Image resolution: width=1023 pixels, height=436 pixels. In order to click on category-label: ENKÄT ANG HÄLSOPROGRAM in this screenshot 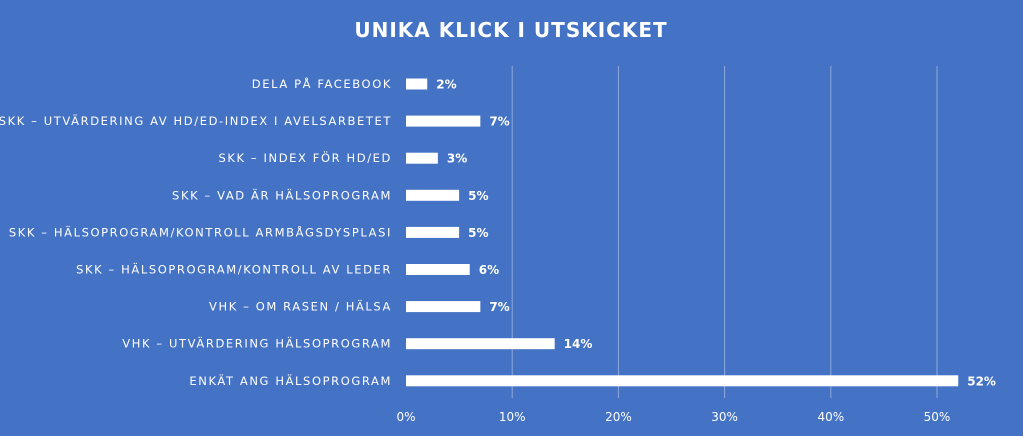, I will do `click(290, 380)`.